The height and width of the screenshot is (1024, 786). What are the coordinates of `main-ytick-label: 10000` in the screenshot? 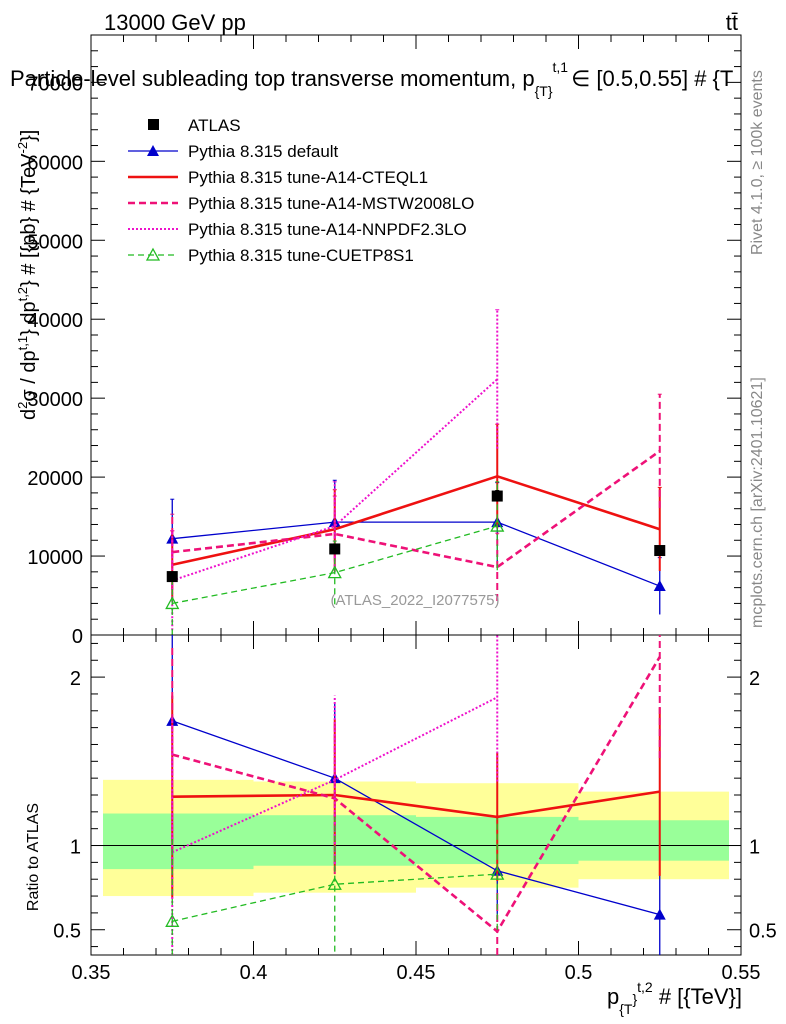 It's located at (55, 558).